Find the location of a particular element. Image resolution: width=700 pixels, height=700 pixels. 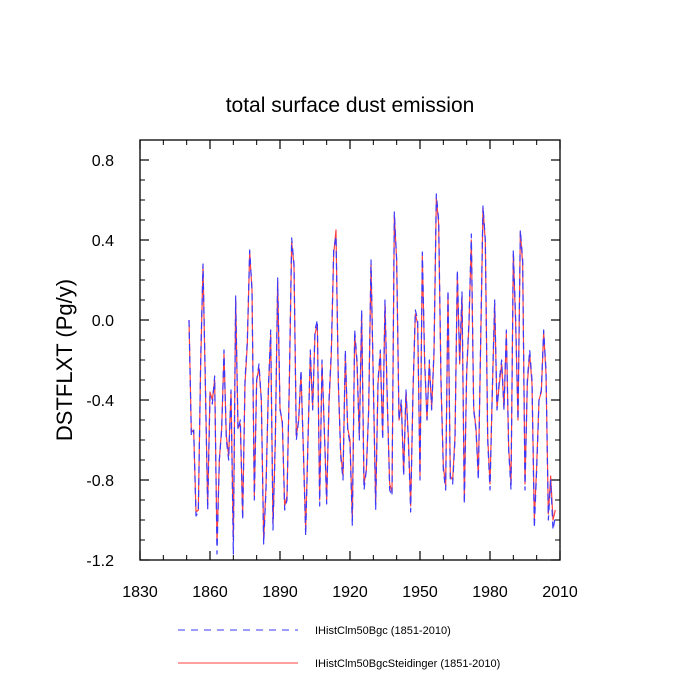

x-tick-label: 1980 is located at coordinates (490, 592).